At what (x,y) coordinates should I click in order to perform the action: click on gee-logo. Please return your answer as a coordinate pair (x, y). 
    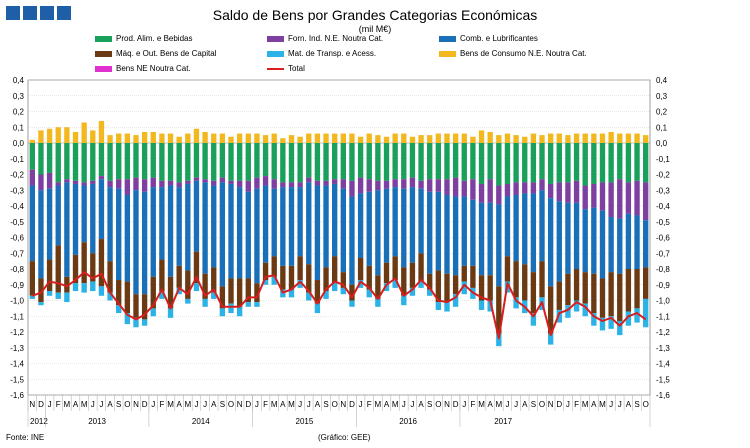
    Looking at the image, I should click on (38, 13).